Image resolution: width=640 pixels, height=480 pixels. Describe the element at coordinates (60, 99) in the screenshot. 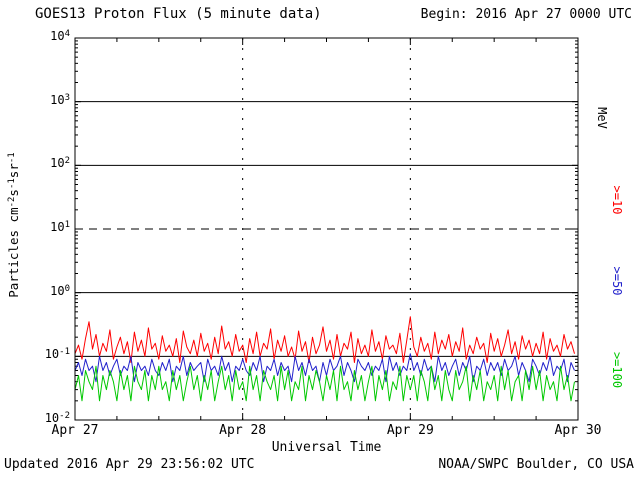

I see `y-tick-label: 103` at that location.